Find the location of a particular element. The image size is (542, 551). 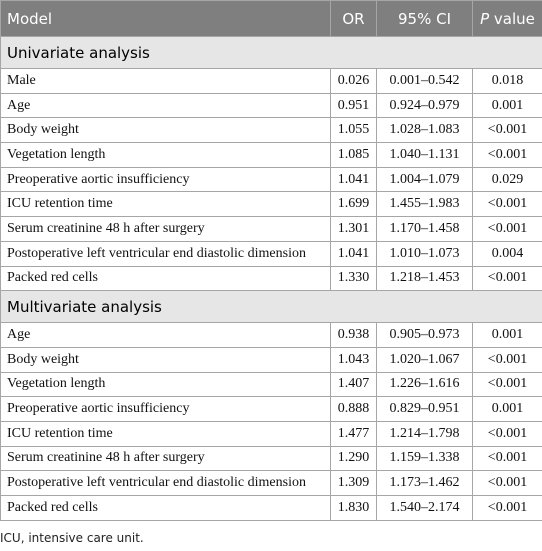

cell-value: 1.830 is located at coordinates (353, 508).